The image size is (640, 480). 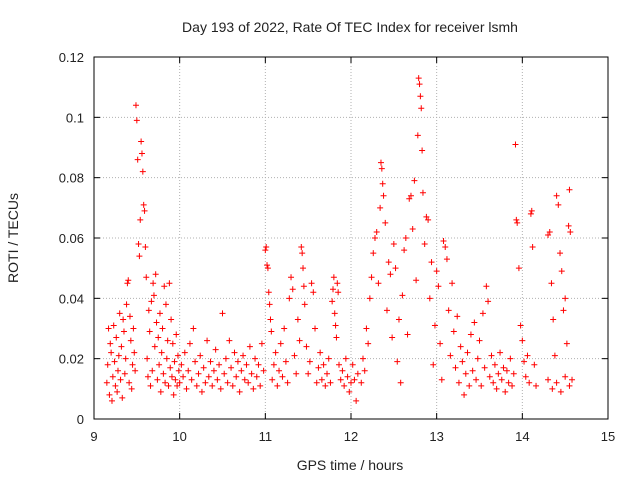 I want to click on x-tick-label: 11, so click(x=266, y=436).